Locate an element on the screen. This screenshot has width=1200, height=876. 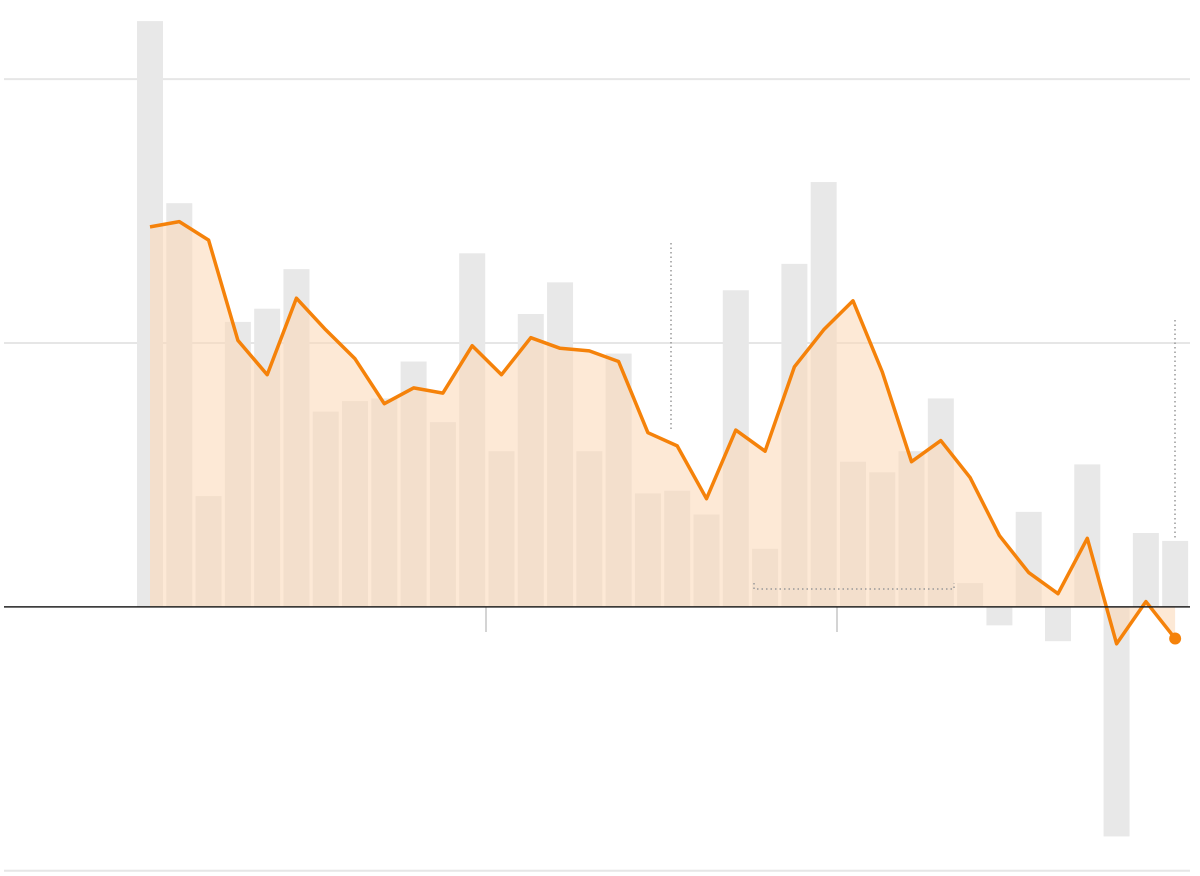
end-dot is located at coordinates (1175, 638).